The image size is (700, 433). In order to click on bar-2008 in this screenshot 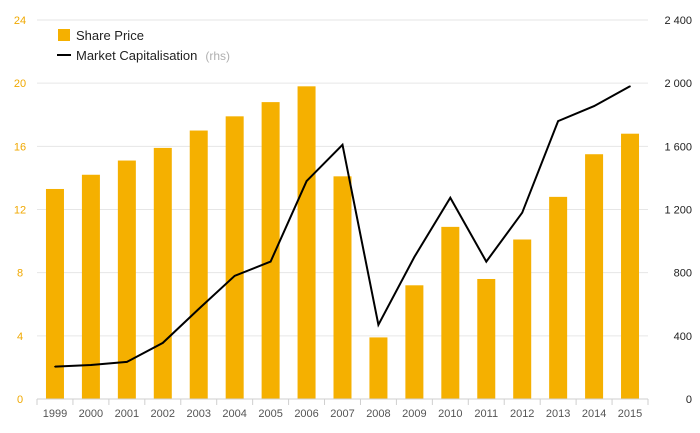, I will do `click(378, 368)`.